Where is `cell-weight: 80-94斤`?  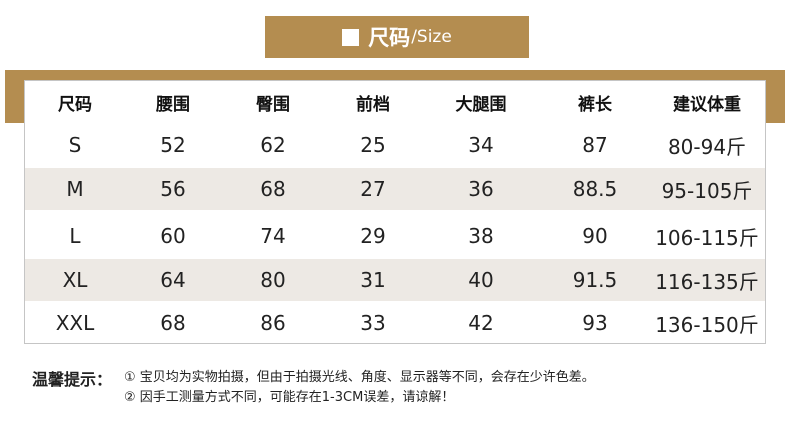 cell-weight: 80-94斤 is located at coordinates (707, 146).